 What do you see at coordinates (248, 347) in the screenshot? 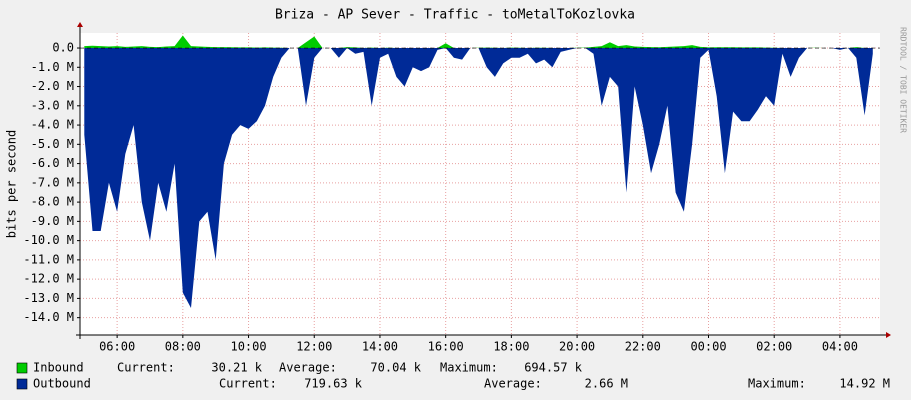
I see `x-tick-label: 10:00` at bounding box center [248, 347].